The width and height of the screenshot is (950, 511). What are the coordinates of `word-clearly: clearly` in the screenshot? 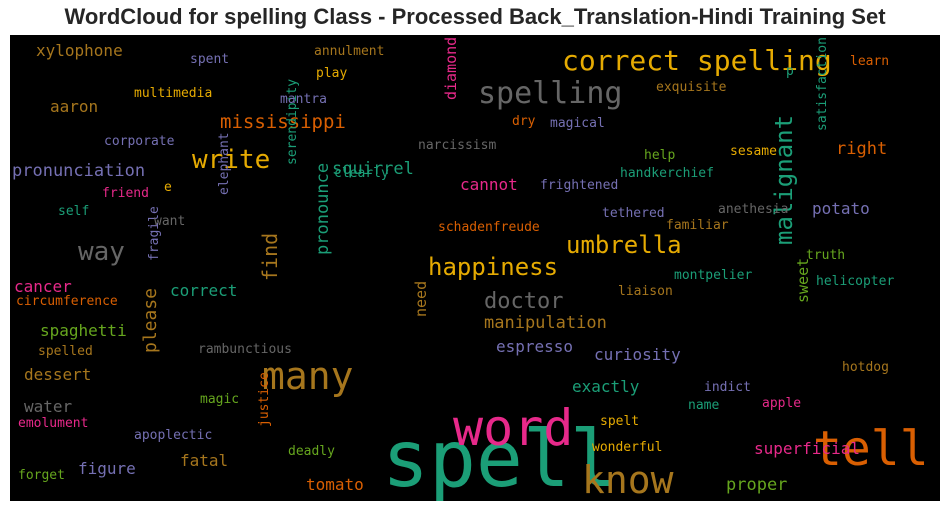 It's located at (361, 173).